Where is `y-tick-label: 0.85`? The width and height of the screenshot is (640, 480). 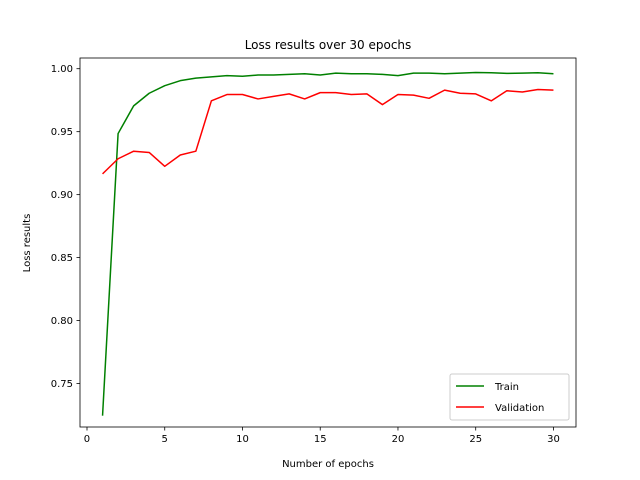 y-tick-label: 0.85 is located at coordinates (62, 258).